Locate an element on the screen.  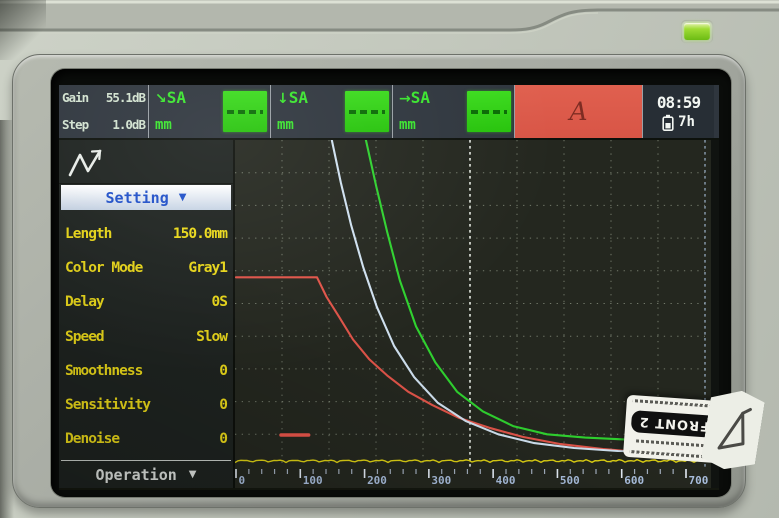
waveform-icon is located at coordinates (85, 162).